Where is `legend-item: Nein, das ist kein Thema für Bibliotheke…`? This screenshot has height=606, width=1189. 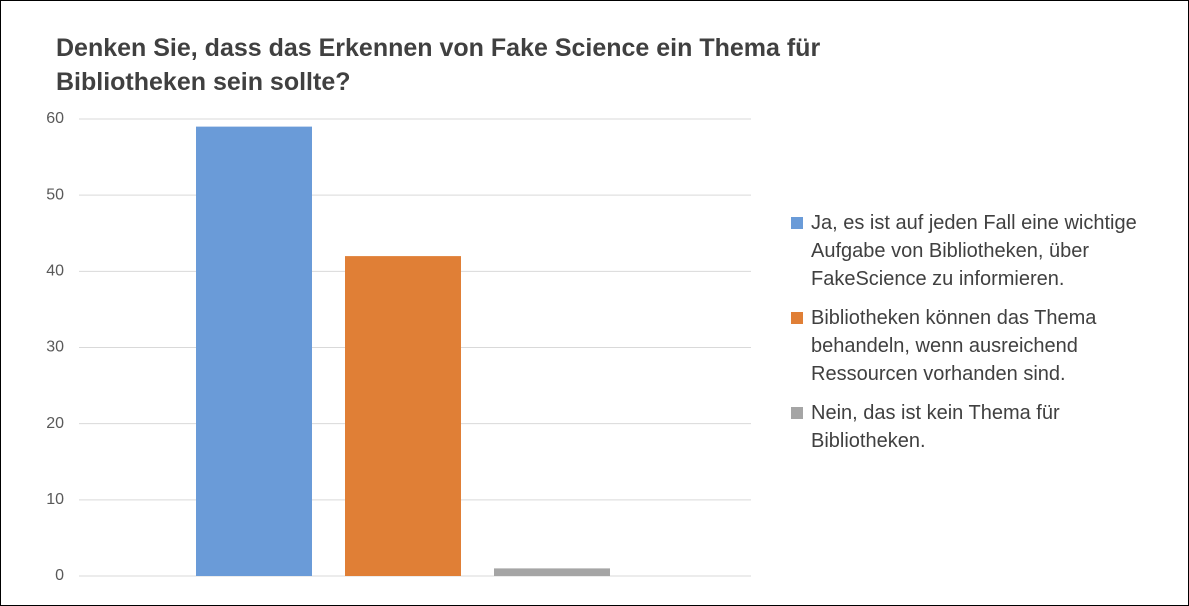
legend-item: Nein, das ist kein Thema für Bibliotheke… is located at coordinates (976, 427).